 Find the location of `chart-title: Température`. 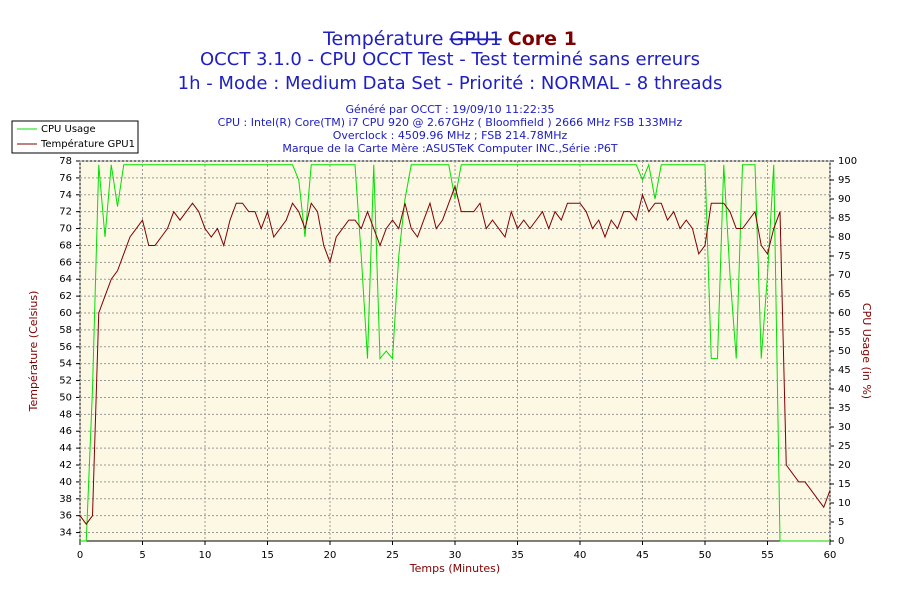

chart-title: Température is located at coordinates (382, 39).